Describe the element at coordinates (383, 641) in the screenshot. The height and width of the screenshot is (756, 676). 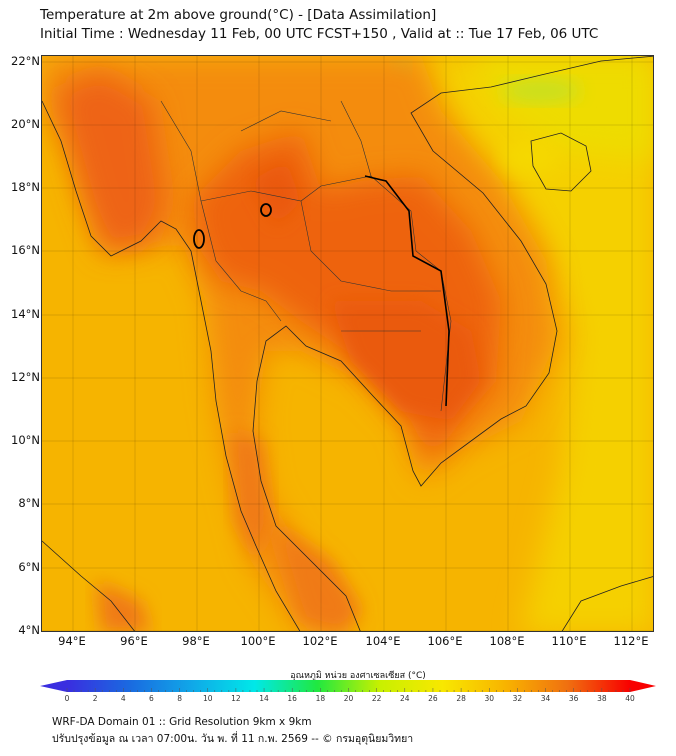
I see `lon-label: 104°E` at that location.